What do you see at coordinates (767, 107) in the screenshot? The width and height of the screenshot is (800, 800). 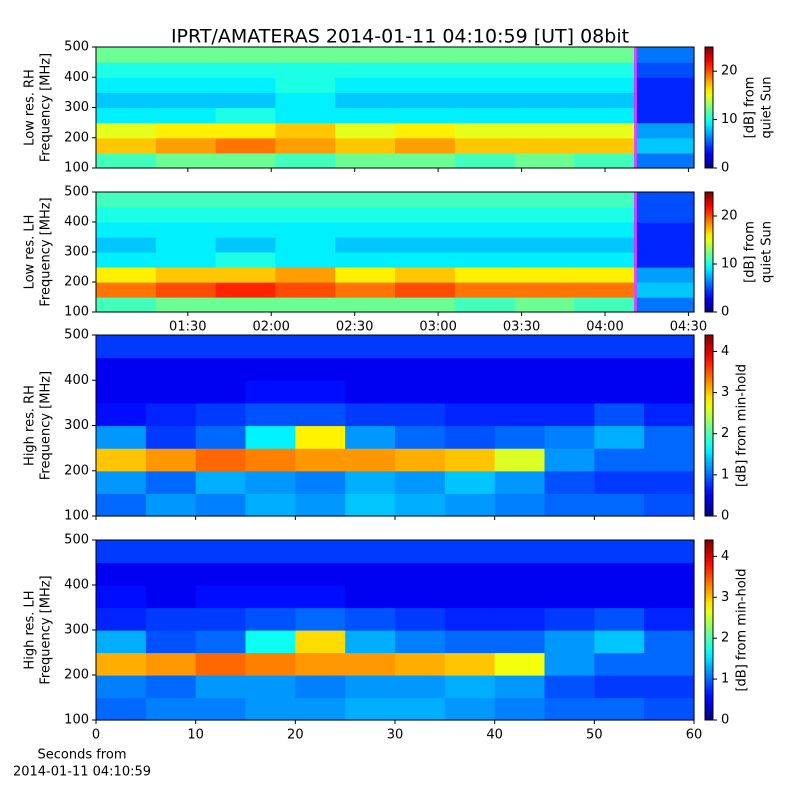 I see `colorbar-label: quiet Sun` at bounding box center [767, 107].